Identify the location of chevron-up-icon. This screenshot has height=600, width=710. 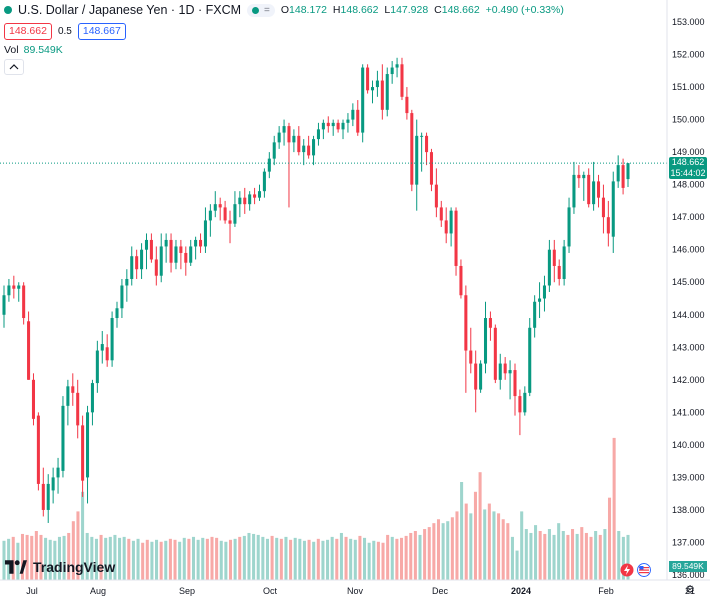
(14, 67).